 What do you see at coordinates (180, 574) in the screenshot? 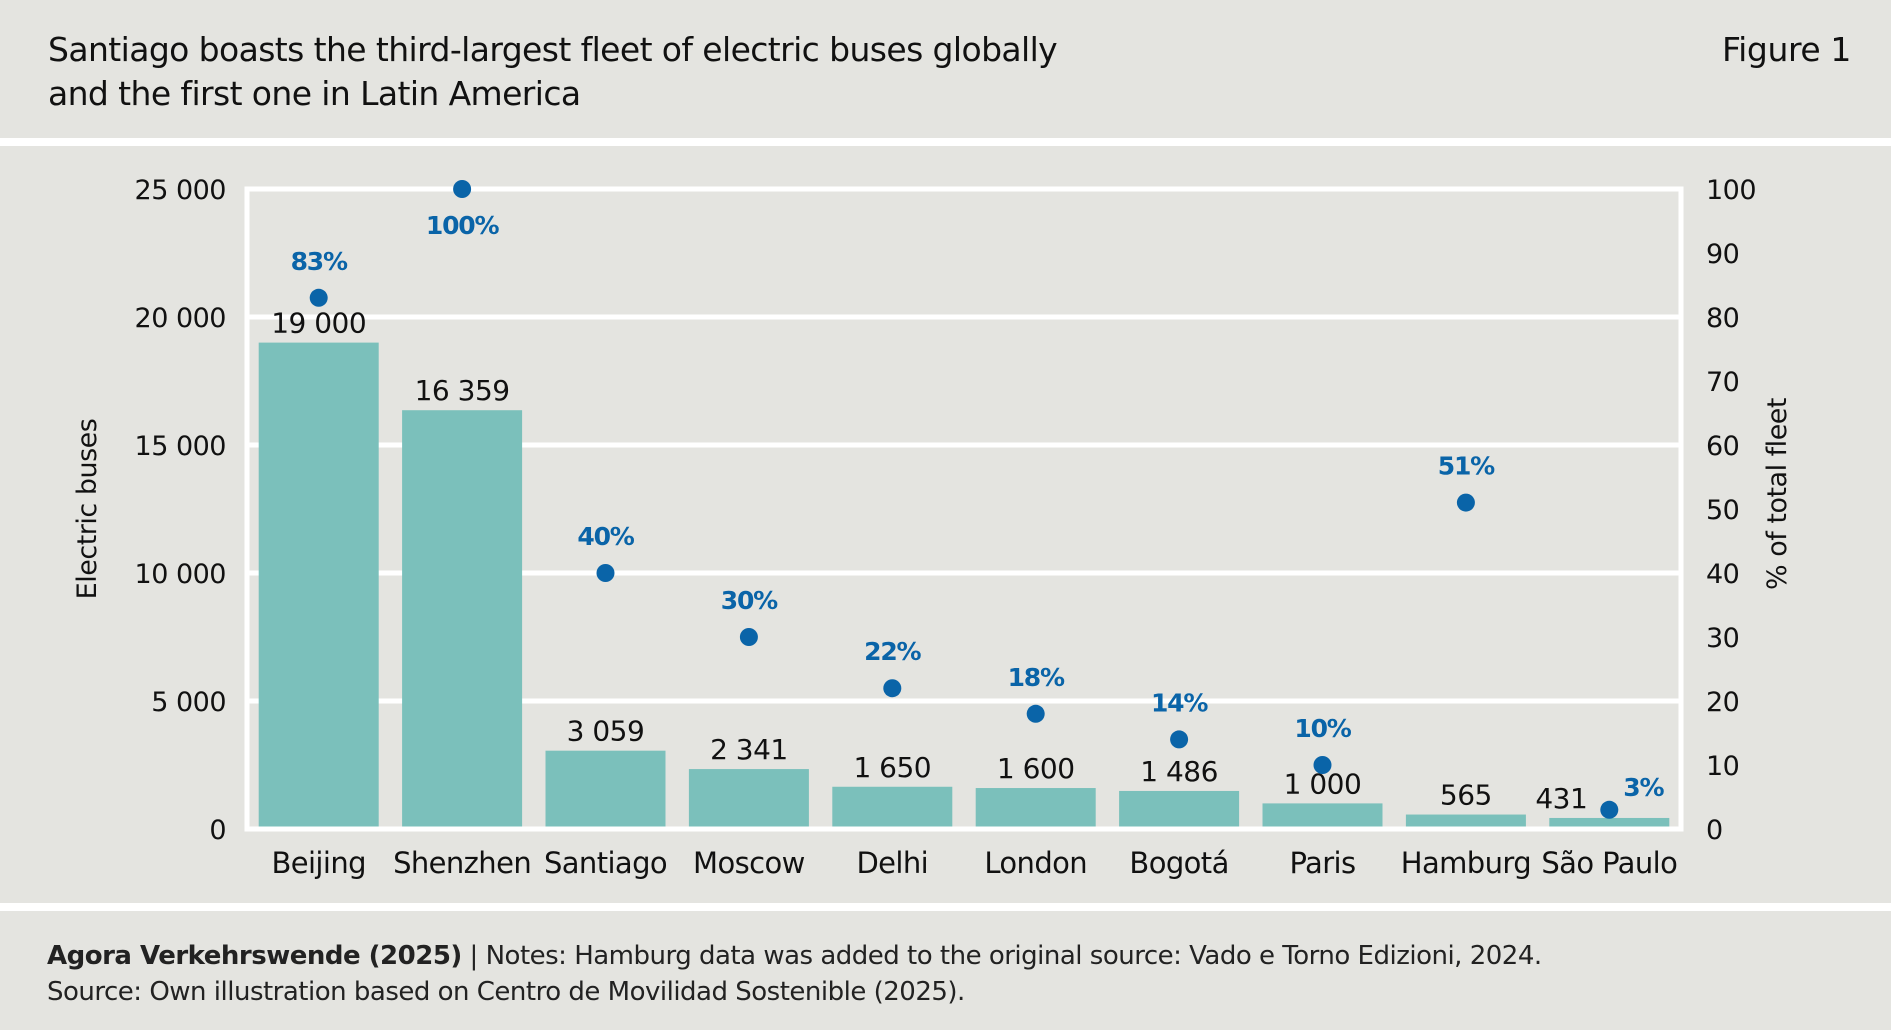
I see `y-tick-label: 10 000` at bounding box center [180, 574].